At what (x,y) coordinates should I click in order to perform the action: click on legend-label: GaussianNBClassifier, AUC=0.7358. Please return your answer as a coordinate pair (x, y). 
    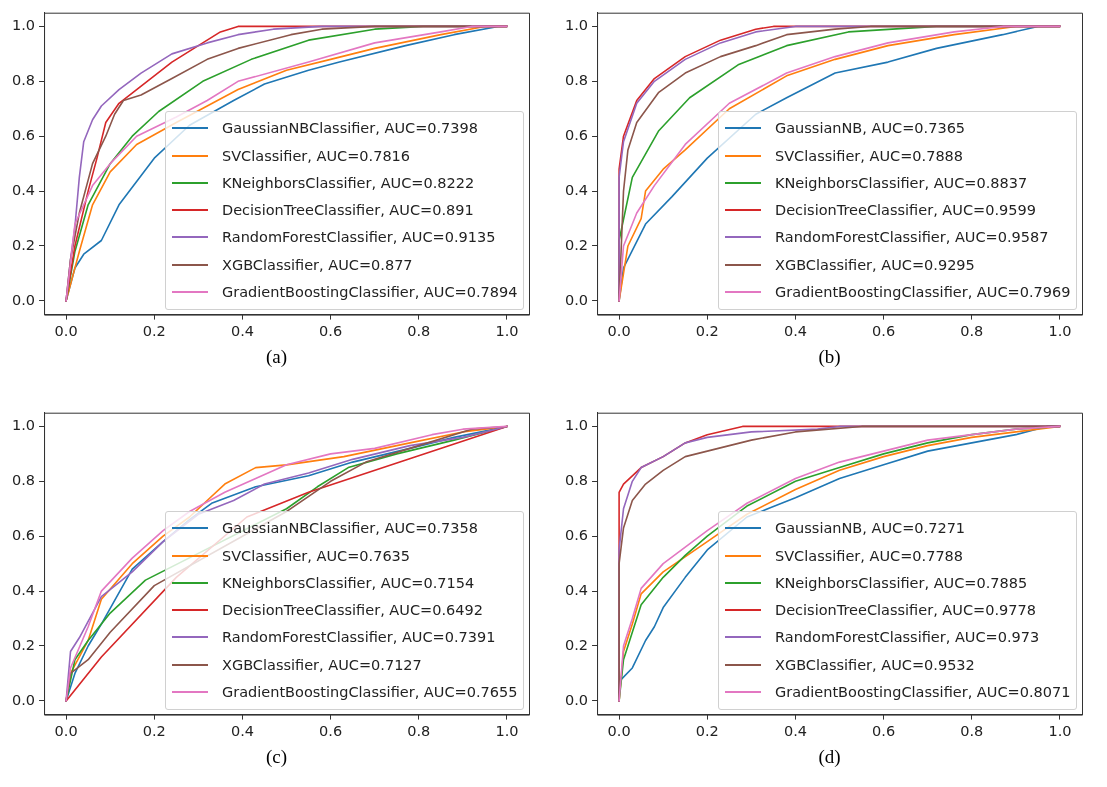
    Looking at the image, I should click on (350, 528).